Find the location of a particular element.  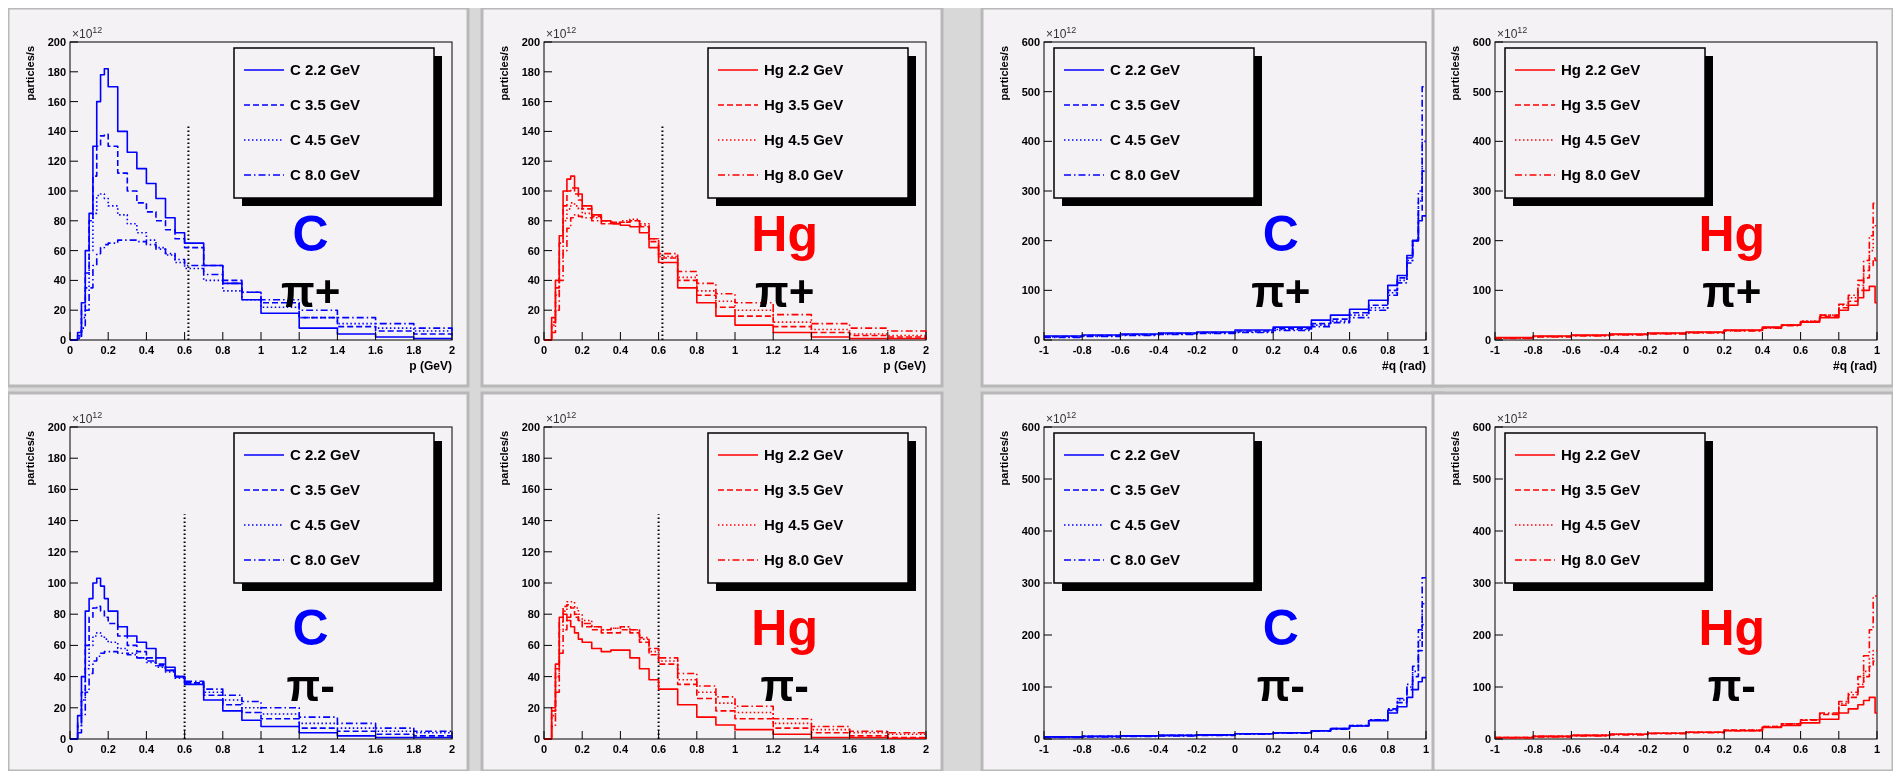

x-tick-label: -0.8 is located at coordinates (1082, 749).